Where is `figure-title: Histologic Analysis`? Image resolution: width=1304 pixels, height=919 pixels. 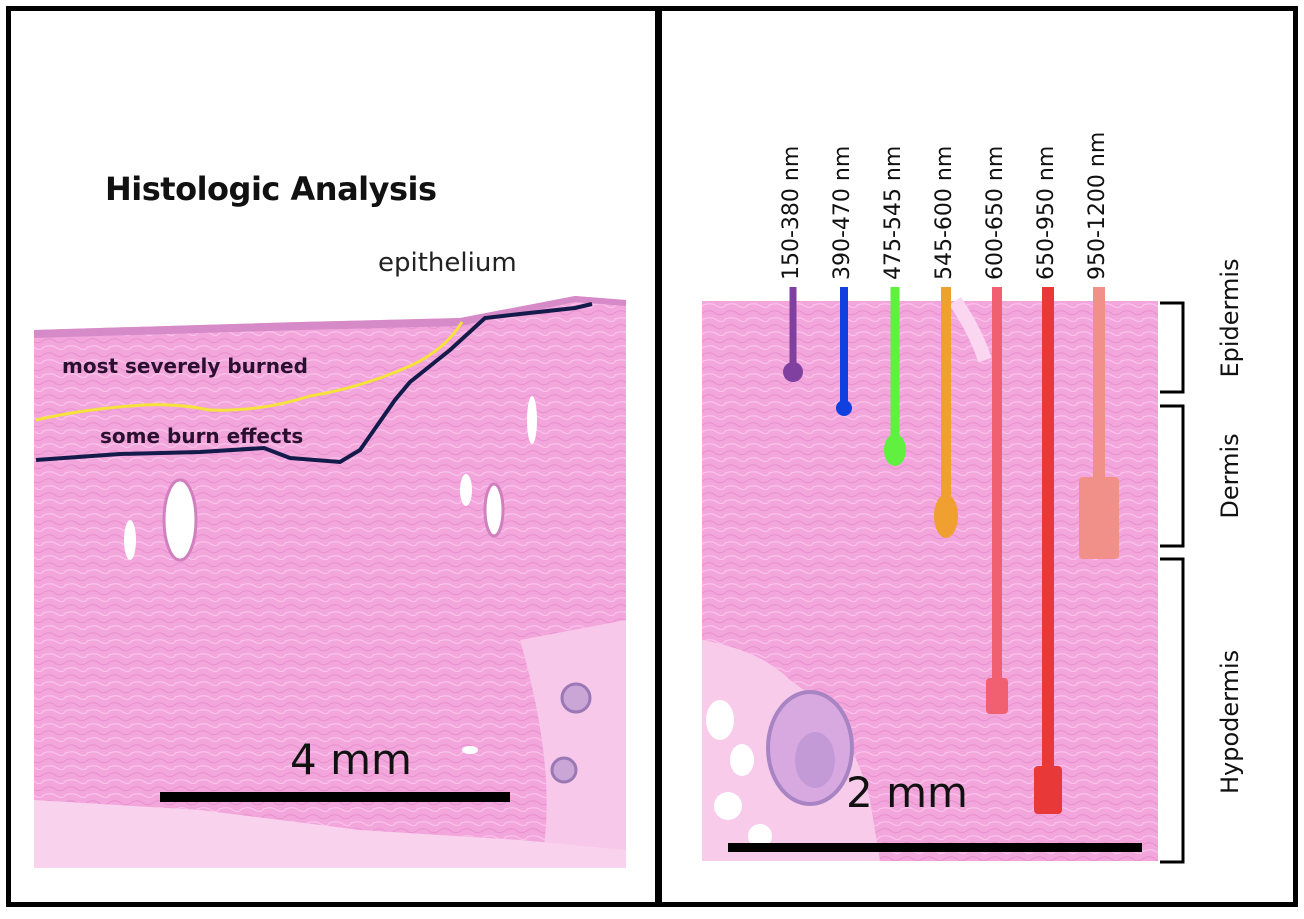
figure-title: Histologic Analysis is located at coordinates (271, 189).